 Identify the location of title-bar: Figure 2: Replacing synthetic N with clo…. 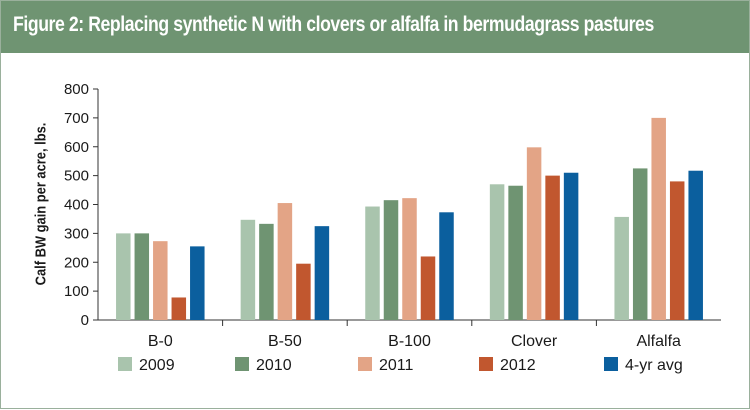
(375, 27).